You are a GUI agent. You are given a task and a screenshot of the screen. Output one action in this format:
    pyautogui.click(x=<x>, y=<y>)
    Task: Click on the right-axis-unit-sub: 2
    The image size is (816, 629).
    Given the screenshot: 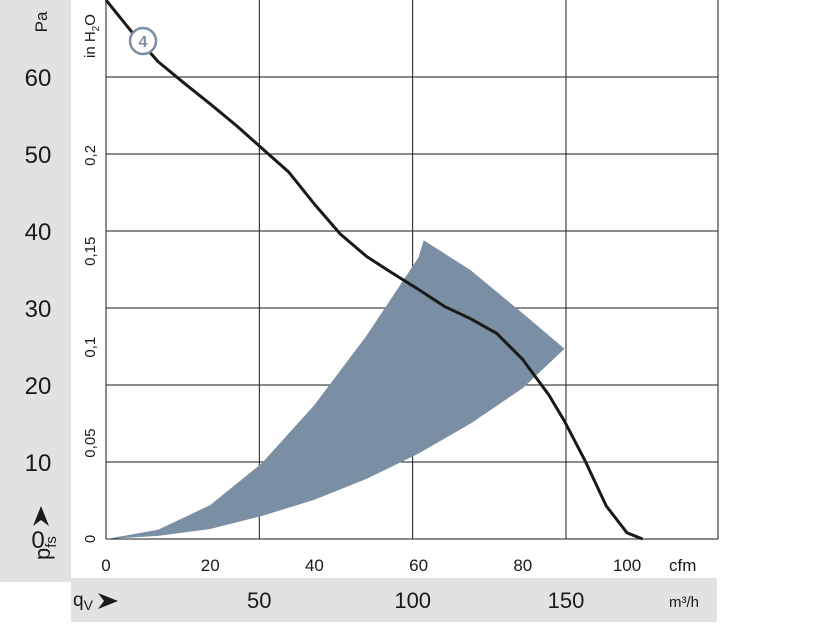 What is the action you would take?
    pyautogui.click(x=96, y=28)
    